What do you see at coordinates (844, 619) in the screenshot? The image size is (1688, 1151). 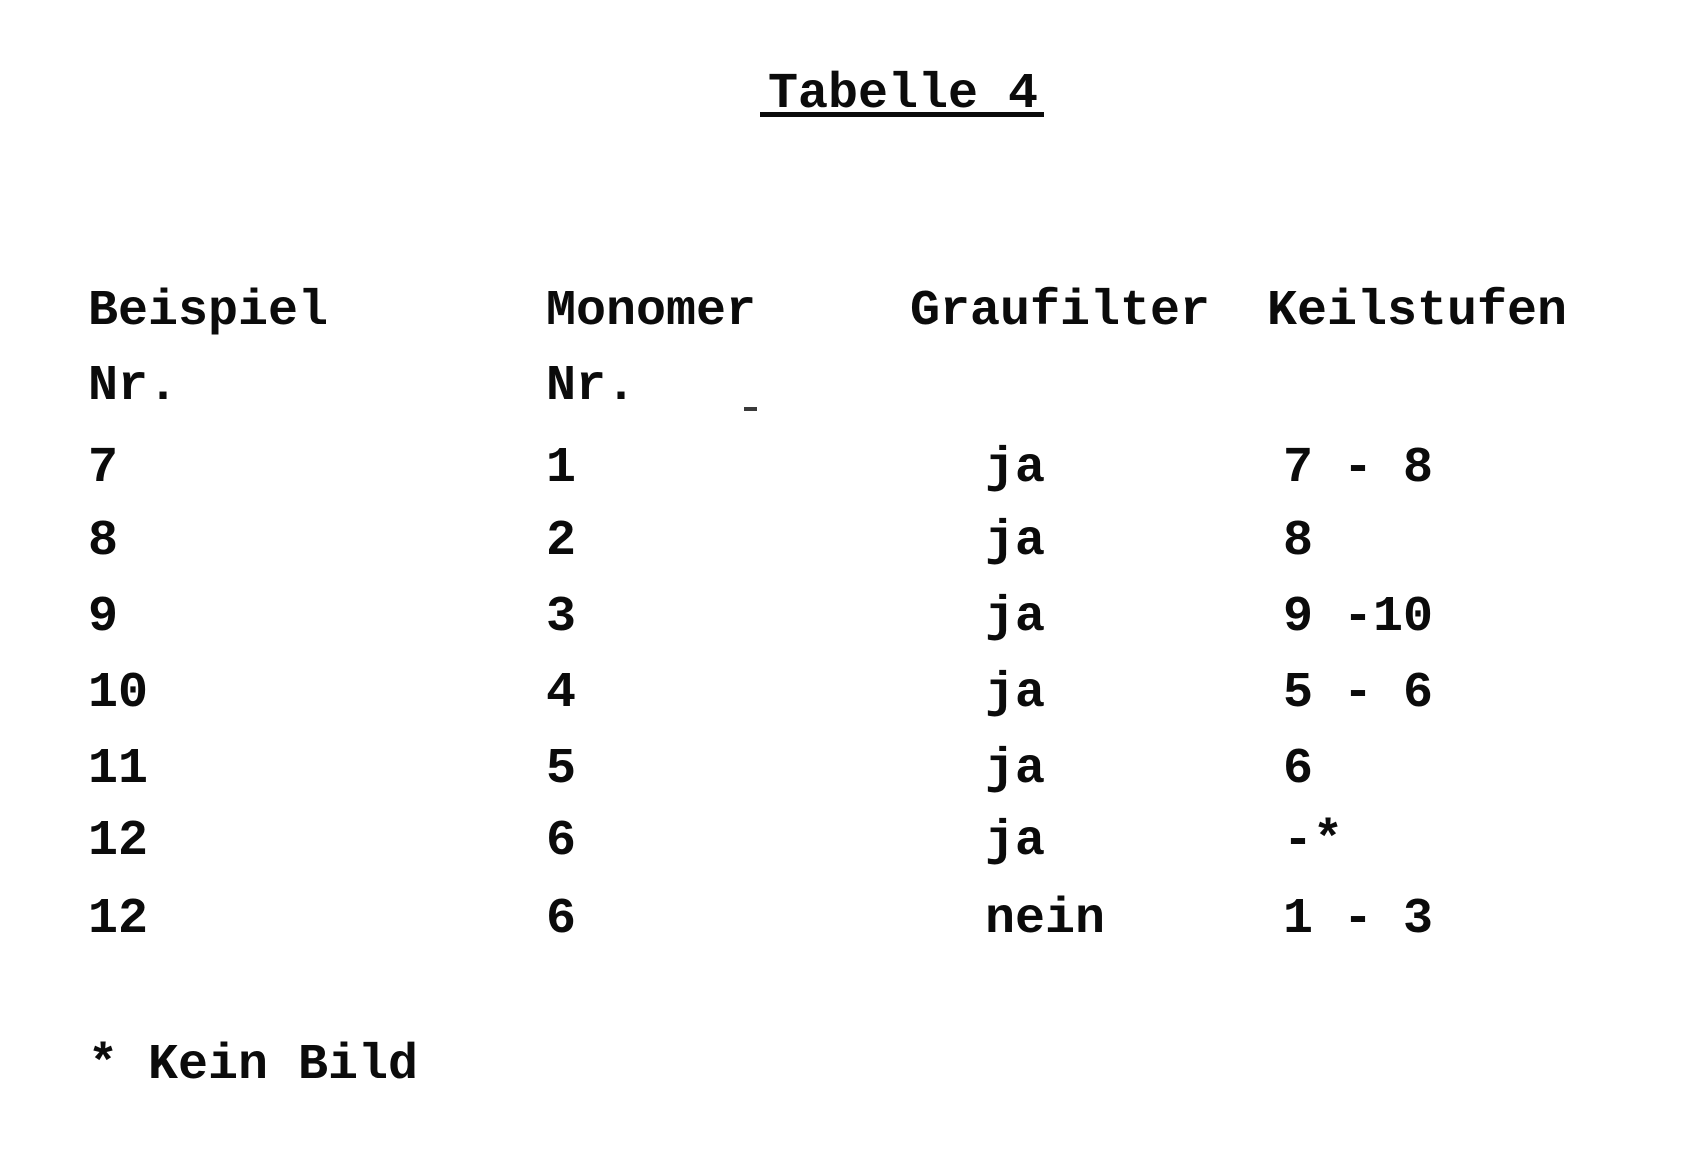 I see `table-row: 9 3 ja 9 -10` at bounding box center [844, 619].